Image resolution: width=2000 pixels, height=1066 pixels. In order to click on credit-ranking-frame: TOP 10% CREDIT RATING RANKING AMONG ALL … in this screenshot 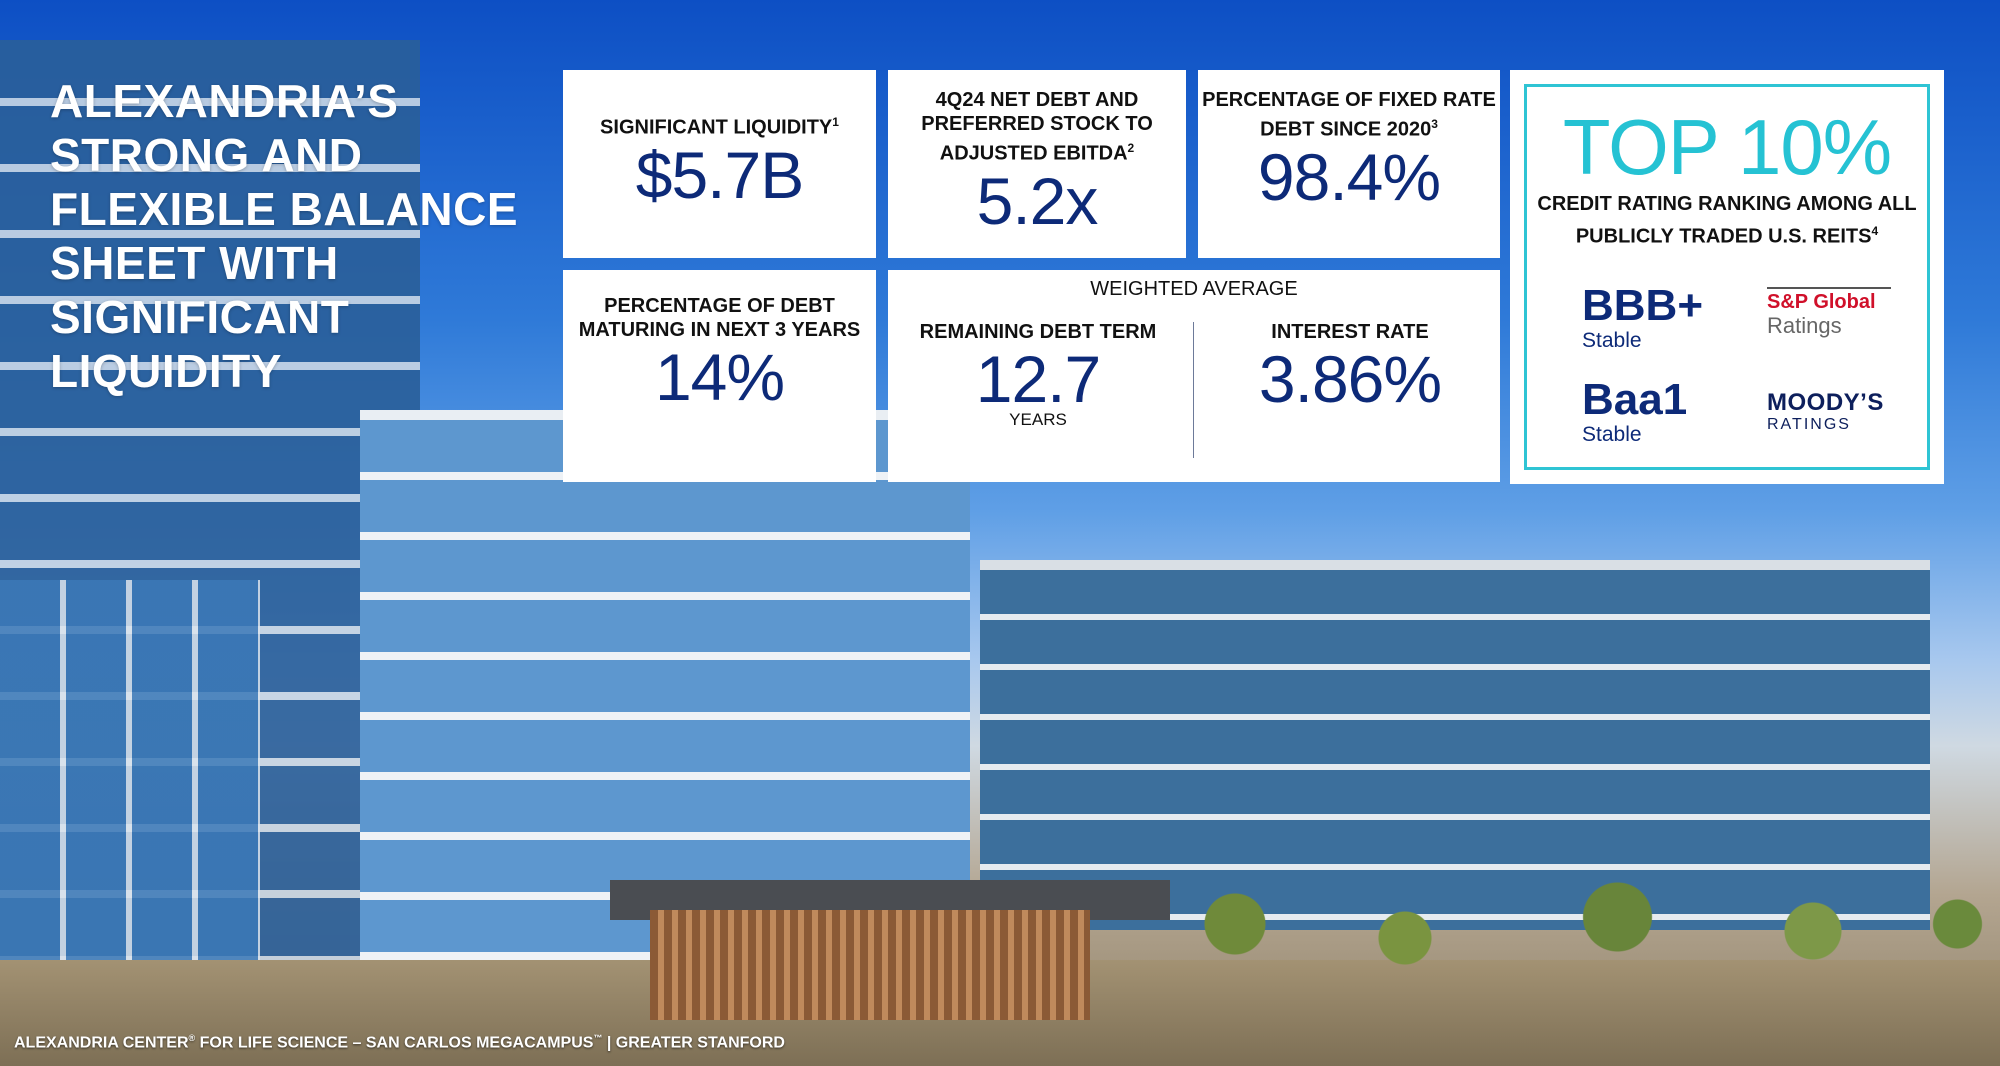, I will do `click(1727, 277)`.